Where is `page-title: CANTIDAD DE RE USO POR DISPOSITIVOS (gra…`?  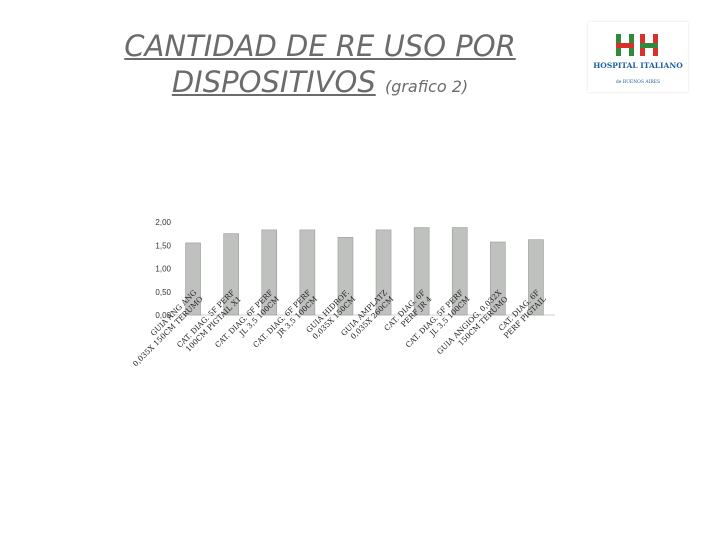
page-title: CANTIDAD DE RE USO POR DISPOSITIVOS (gra… is located at coordinates (320, 66).